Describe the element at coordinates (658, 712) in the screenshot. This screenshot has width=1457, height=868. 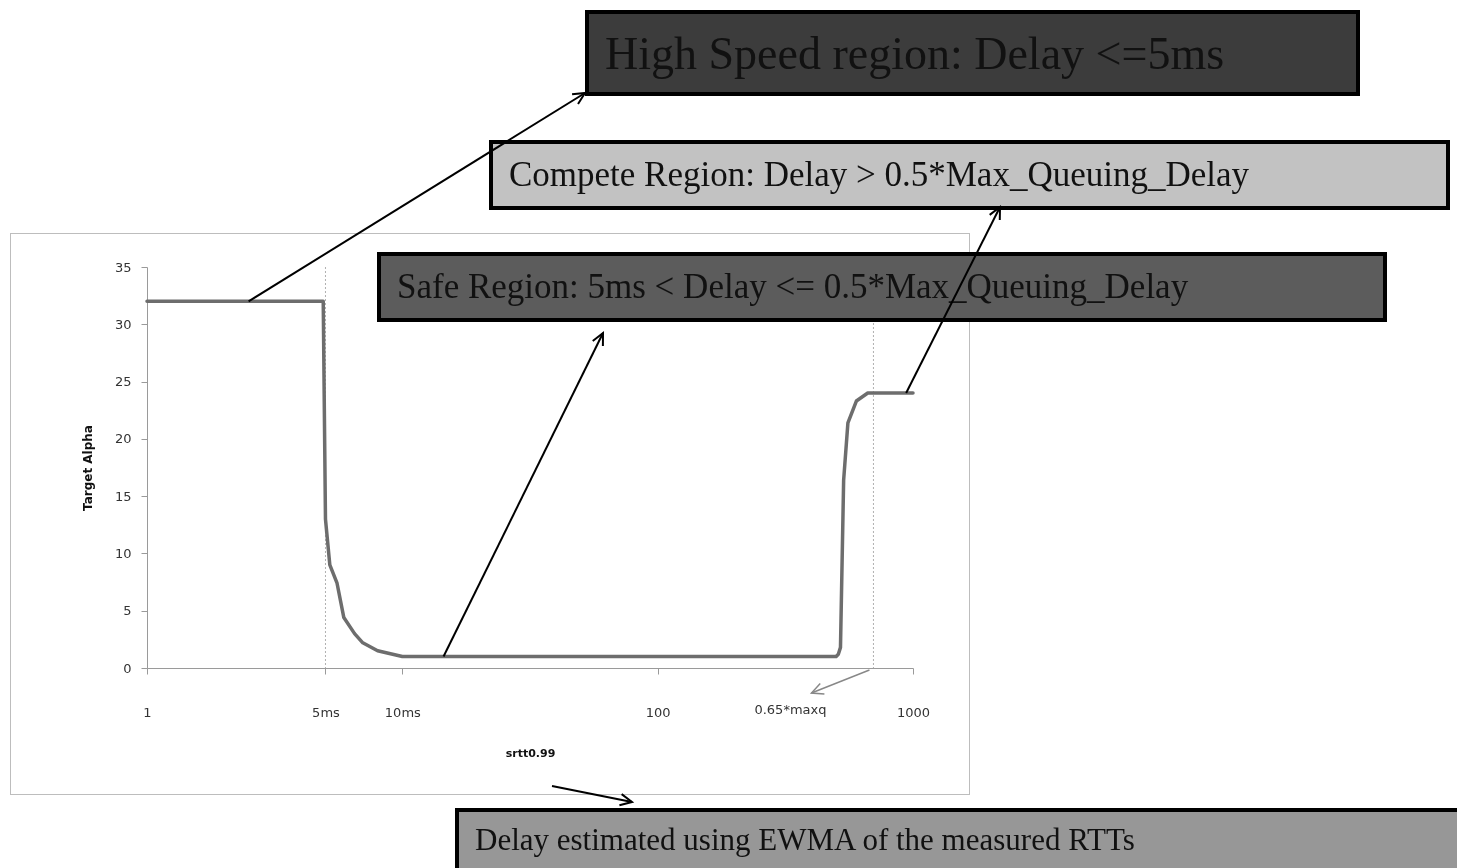
I see `x-tick-label: 100` at that location.